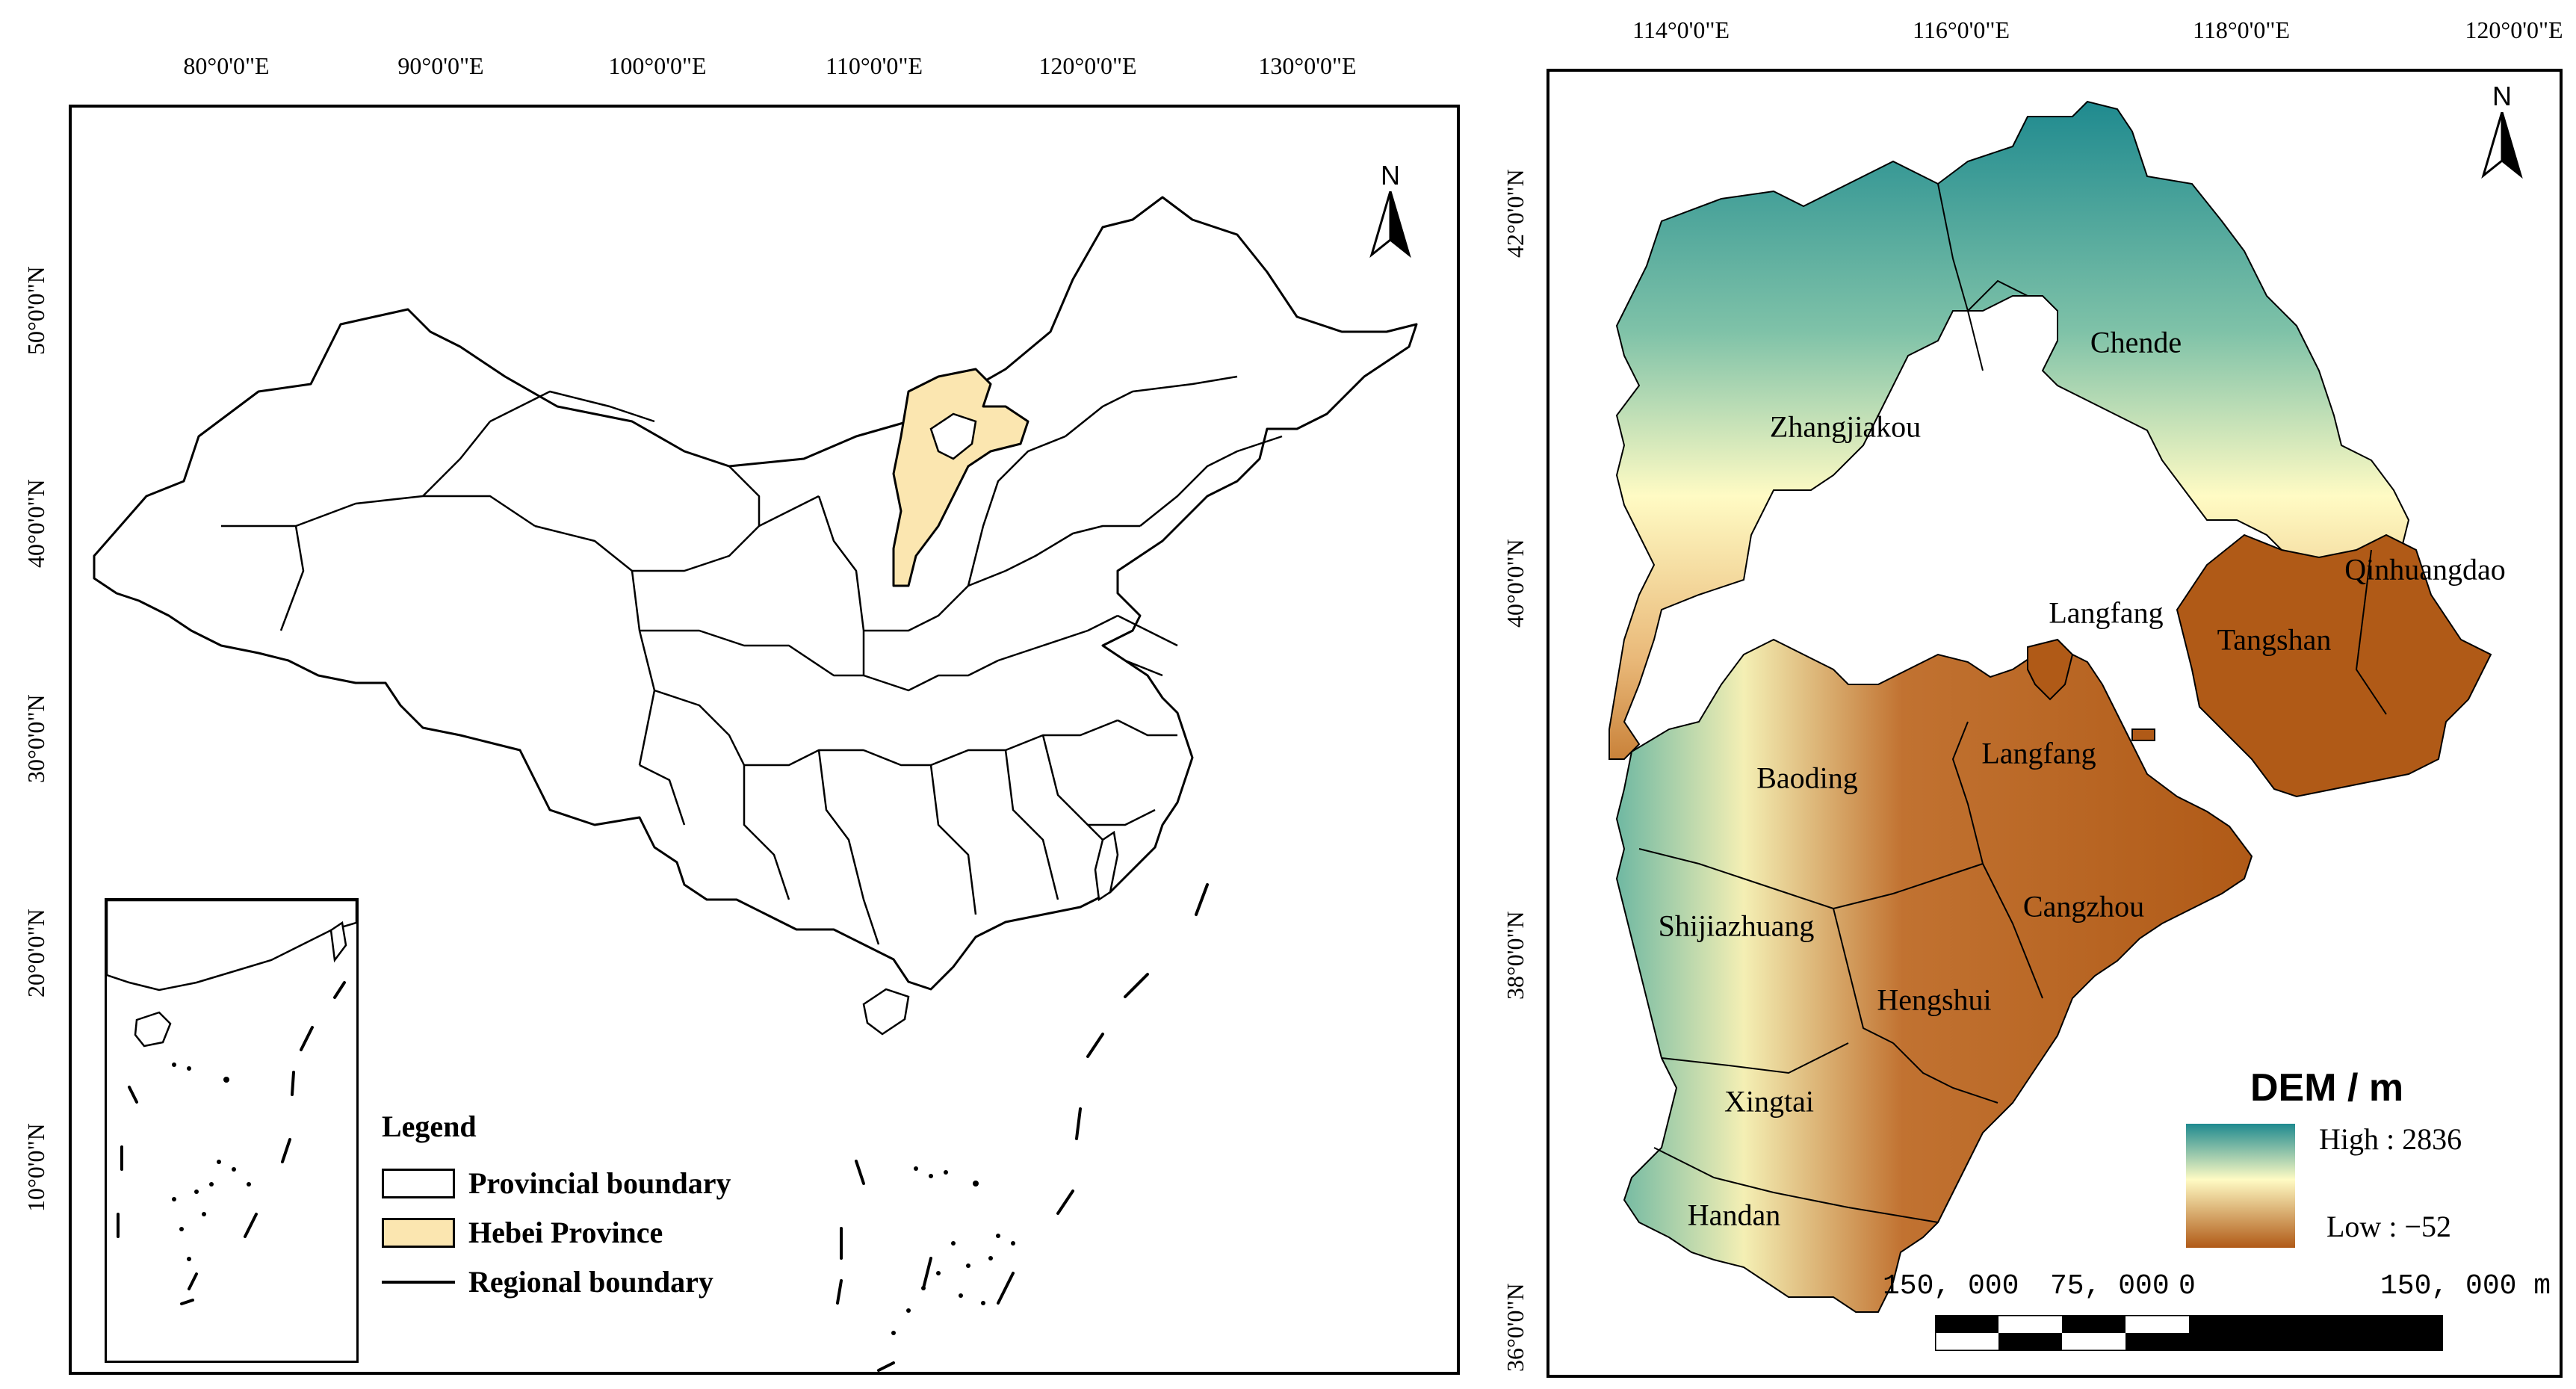  Describe the element at coordinates (2143, 734) in the screenshot. I see `langfang-islet` at that location.